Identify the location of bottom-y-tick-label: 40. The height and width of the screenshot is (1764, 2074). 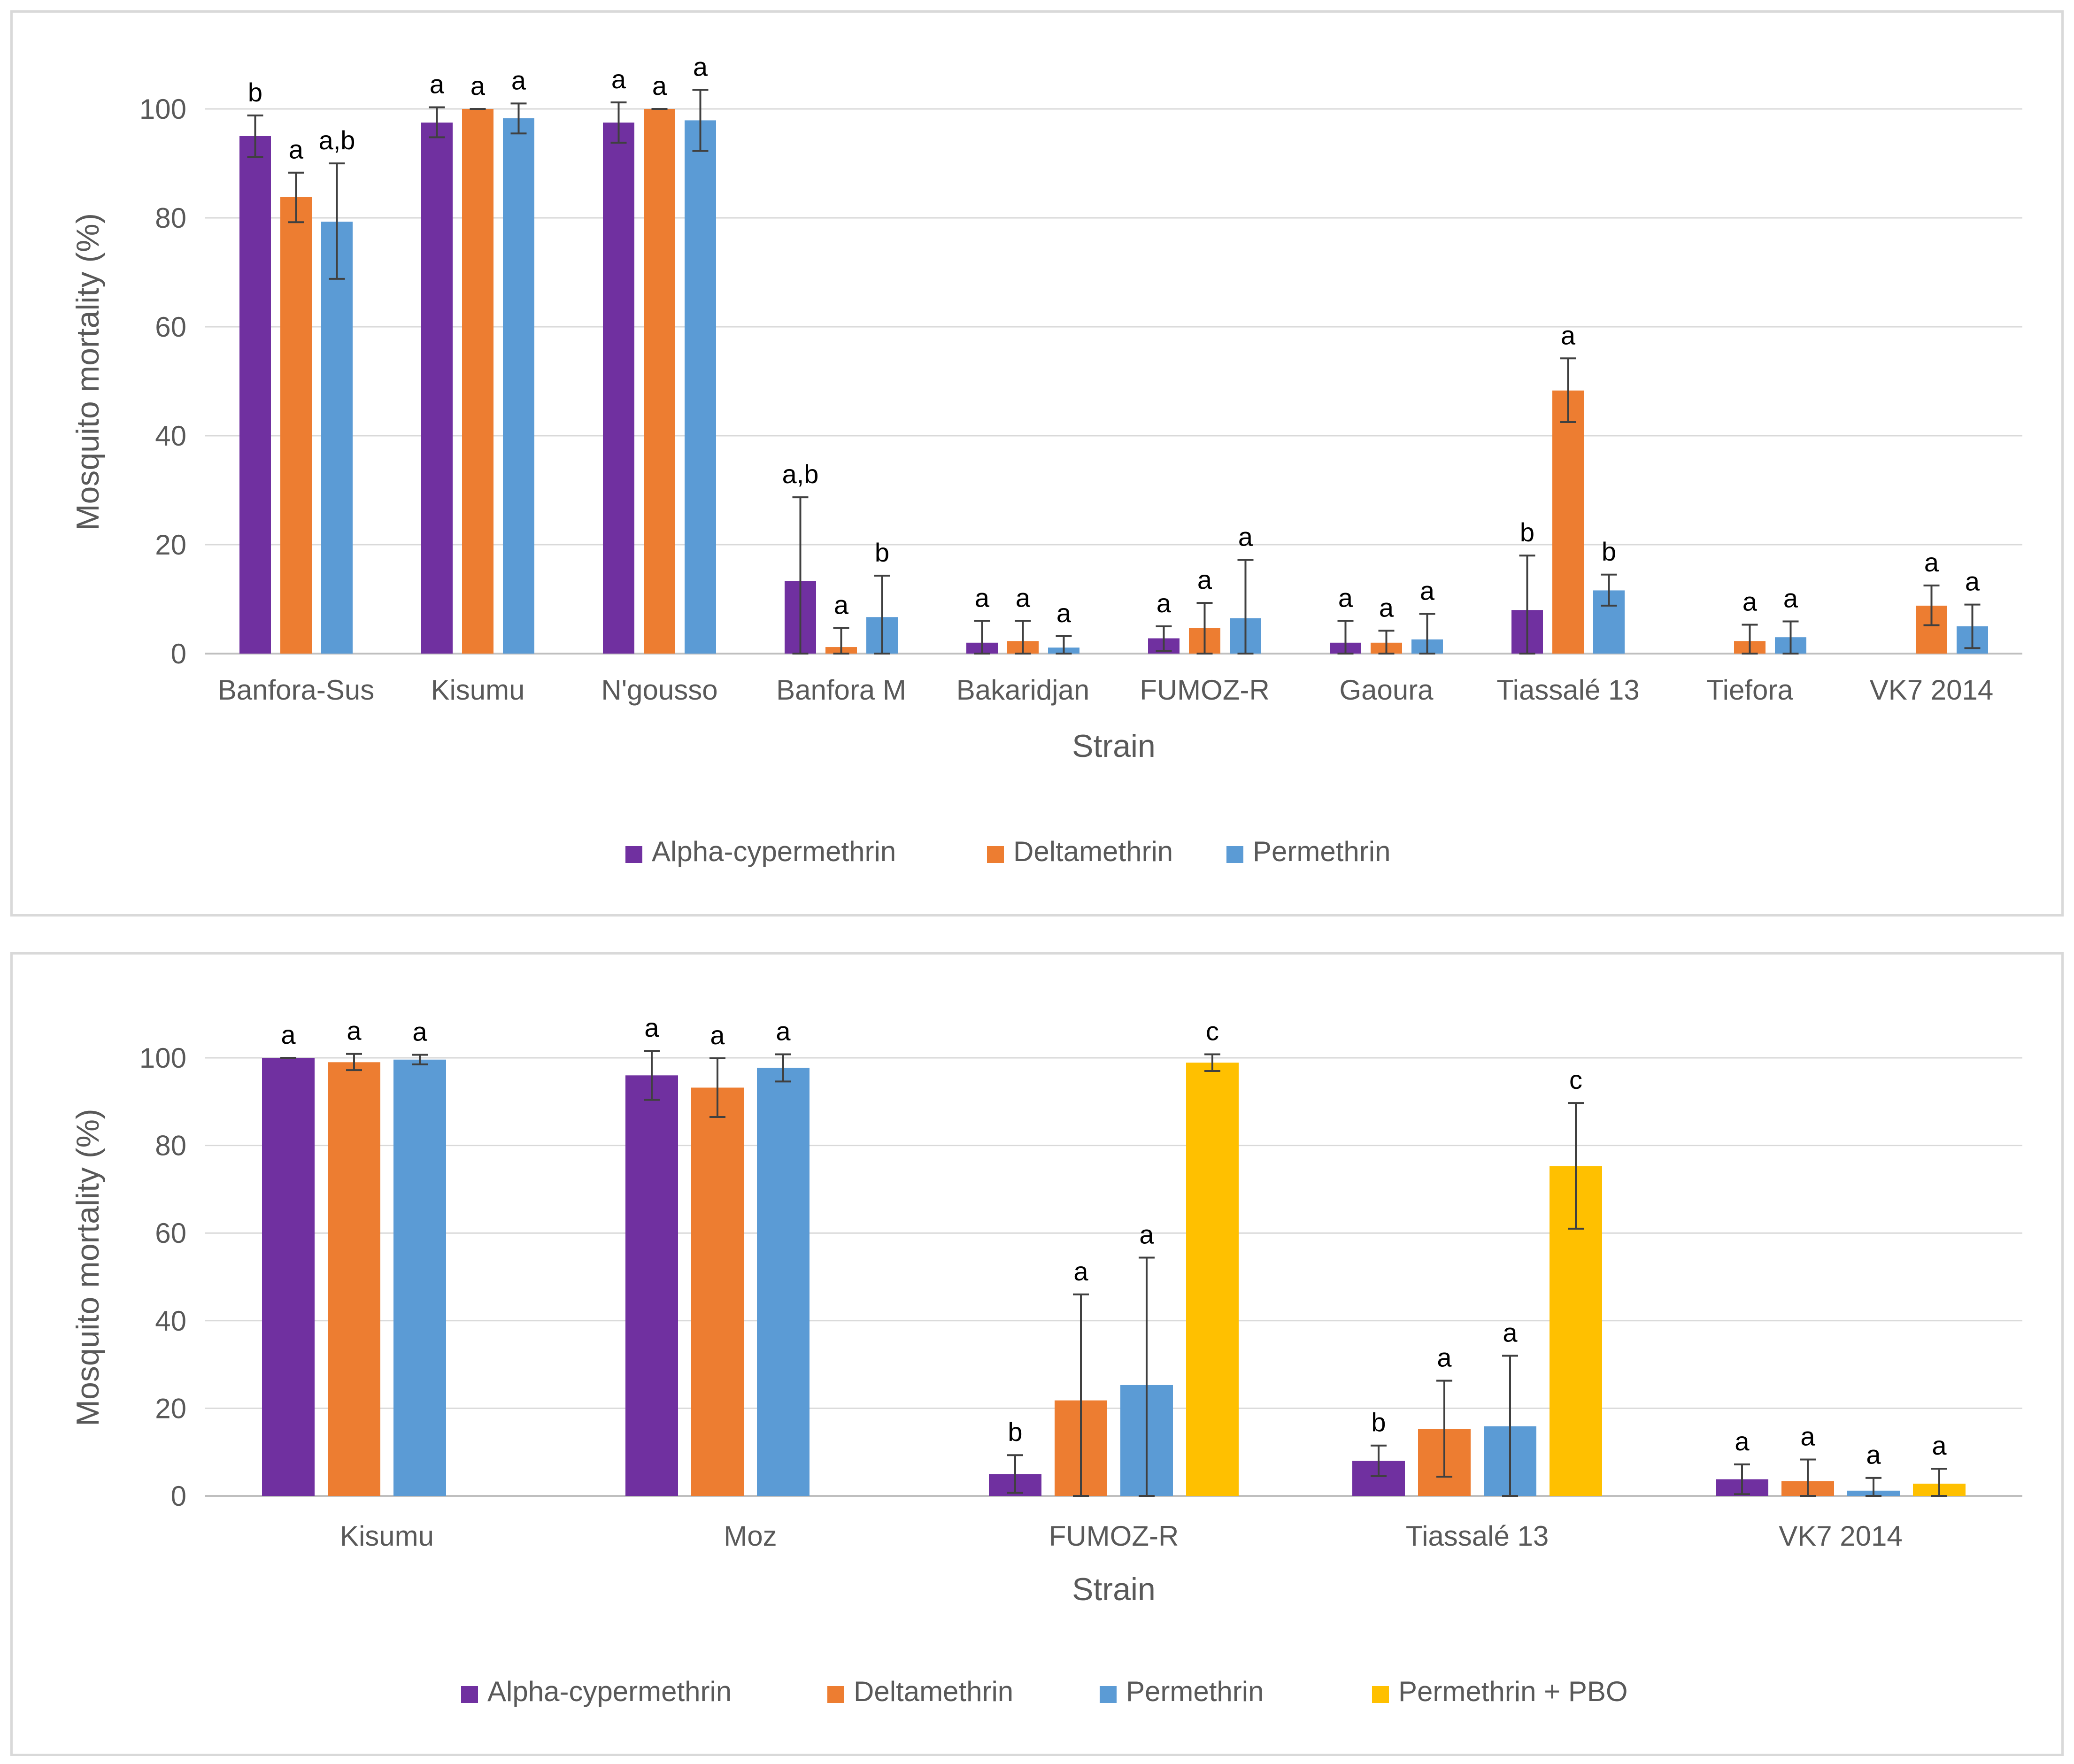
(170, 1321).